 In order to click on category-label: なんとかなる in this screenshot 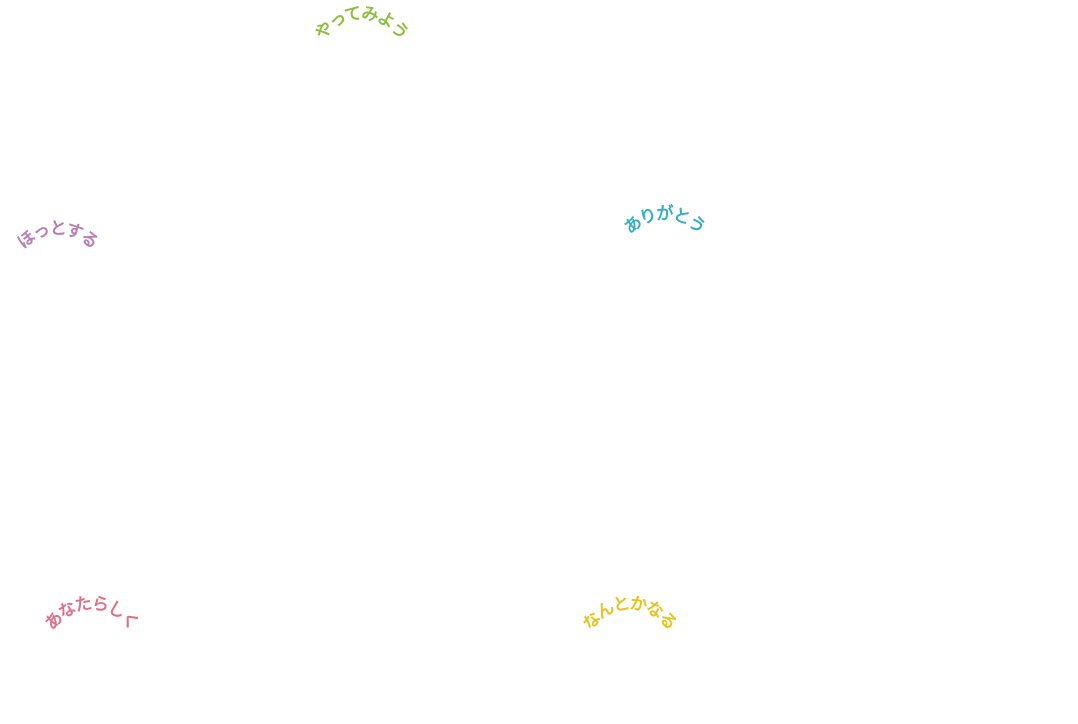, I will do `click(629, 613)`.